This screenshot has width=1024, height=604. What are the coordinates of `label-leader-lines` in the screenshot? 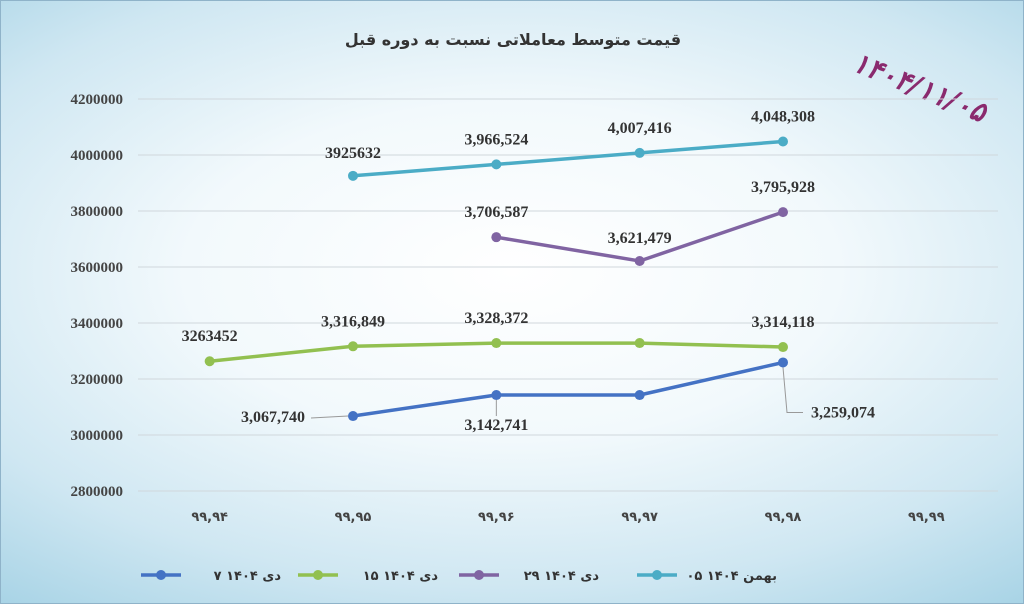 It's located at (556, 393).